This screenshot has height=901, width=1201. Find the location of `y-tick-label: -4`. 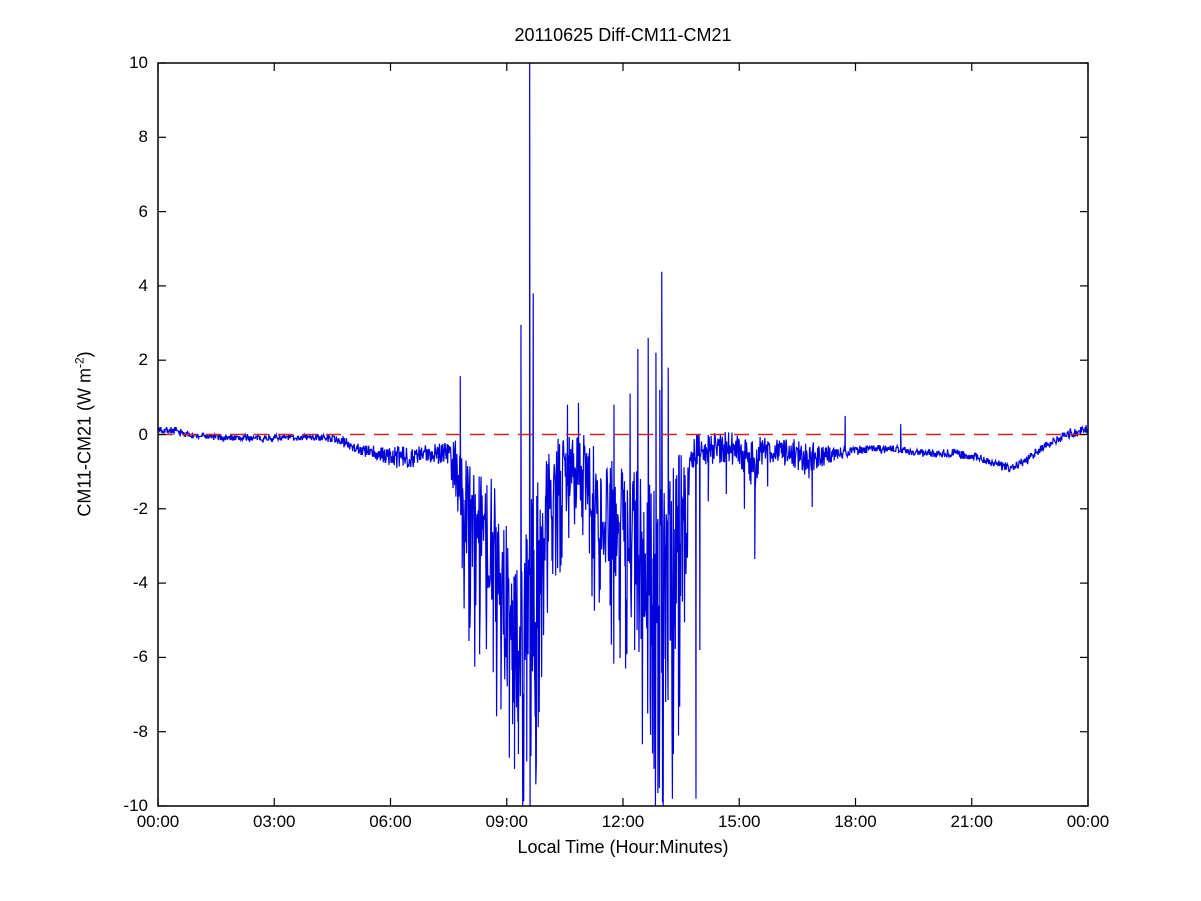

y-tick-label: -4 is located at coordinates (140, 583).